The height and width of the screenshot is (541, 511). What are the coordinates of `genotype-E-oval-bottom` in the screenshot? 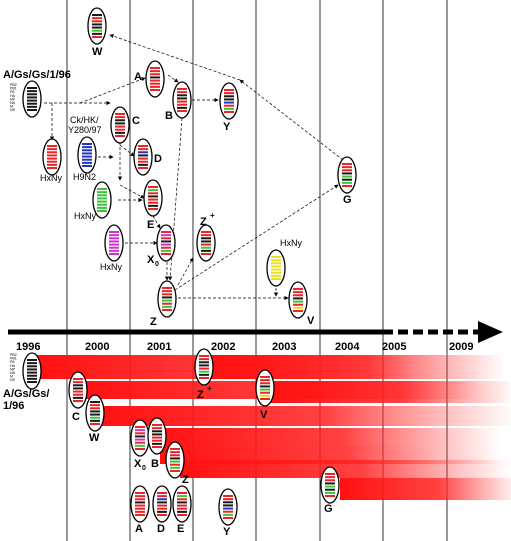 It's located at (182, 504).